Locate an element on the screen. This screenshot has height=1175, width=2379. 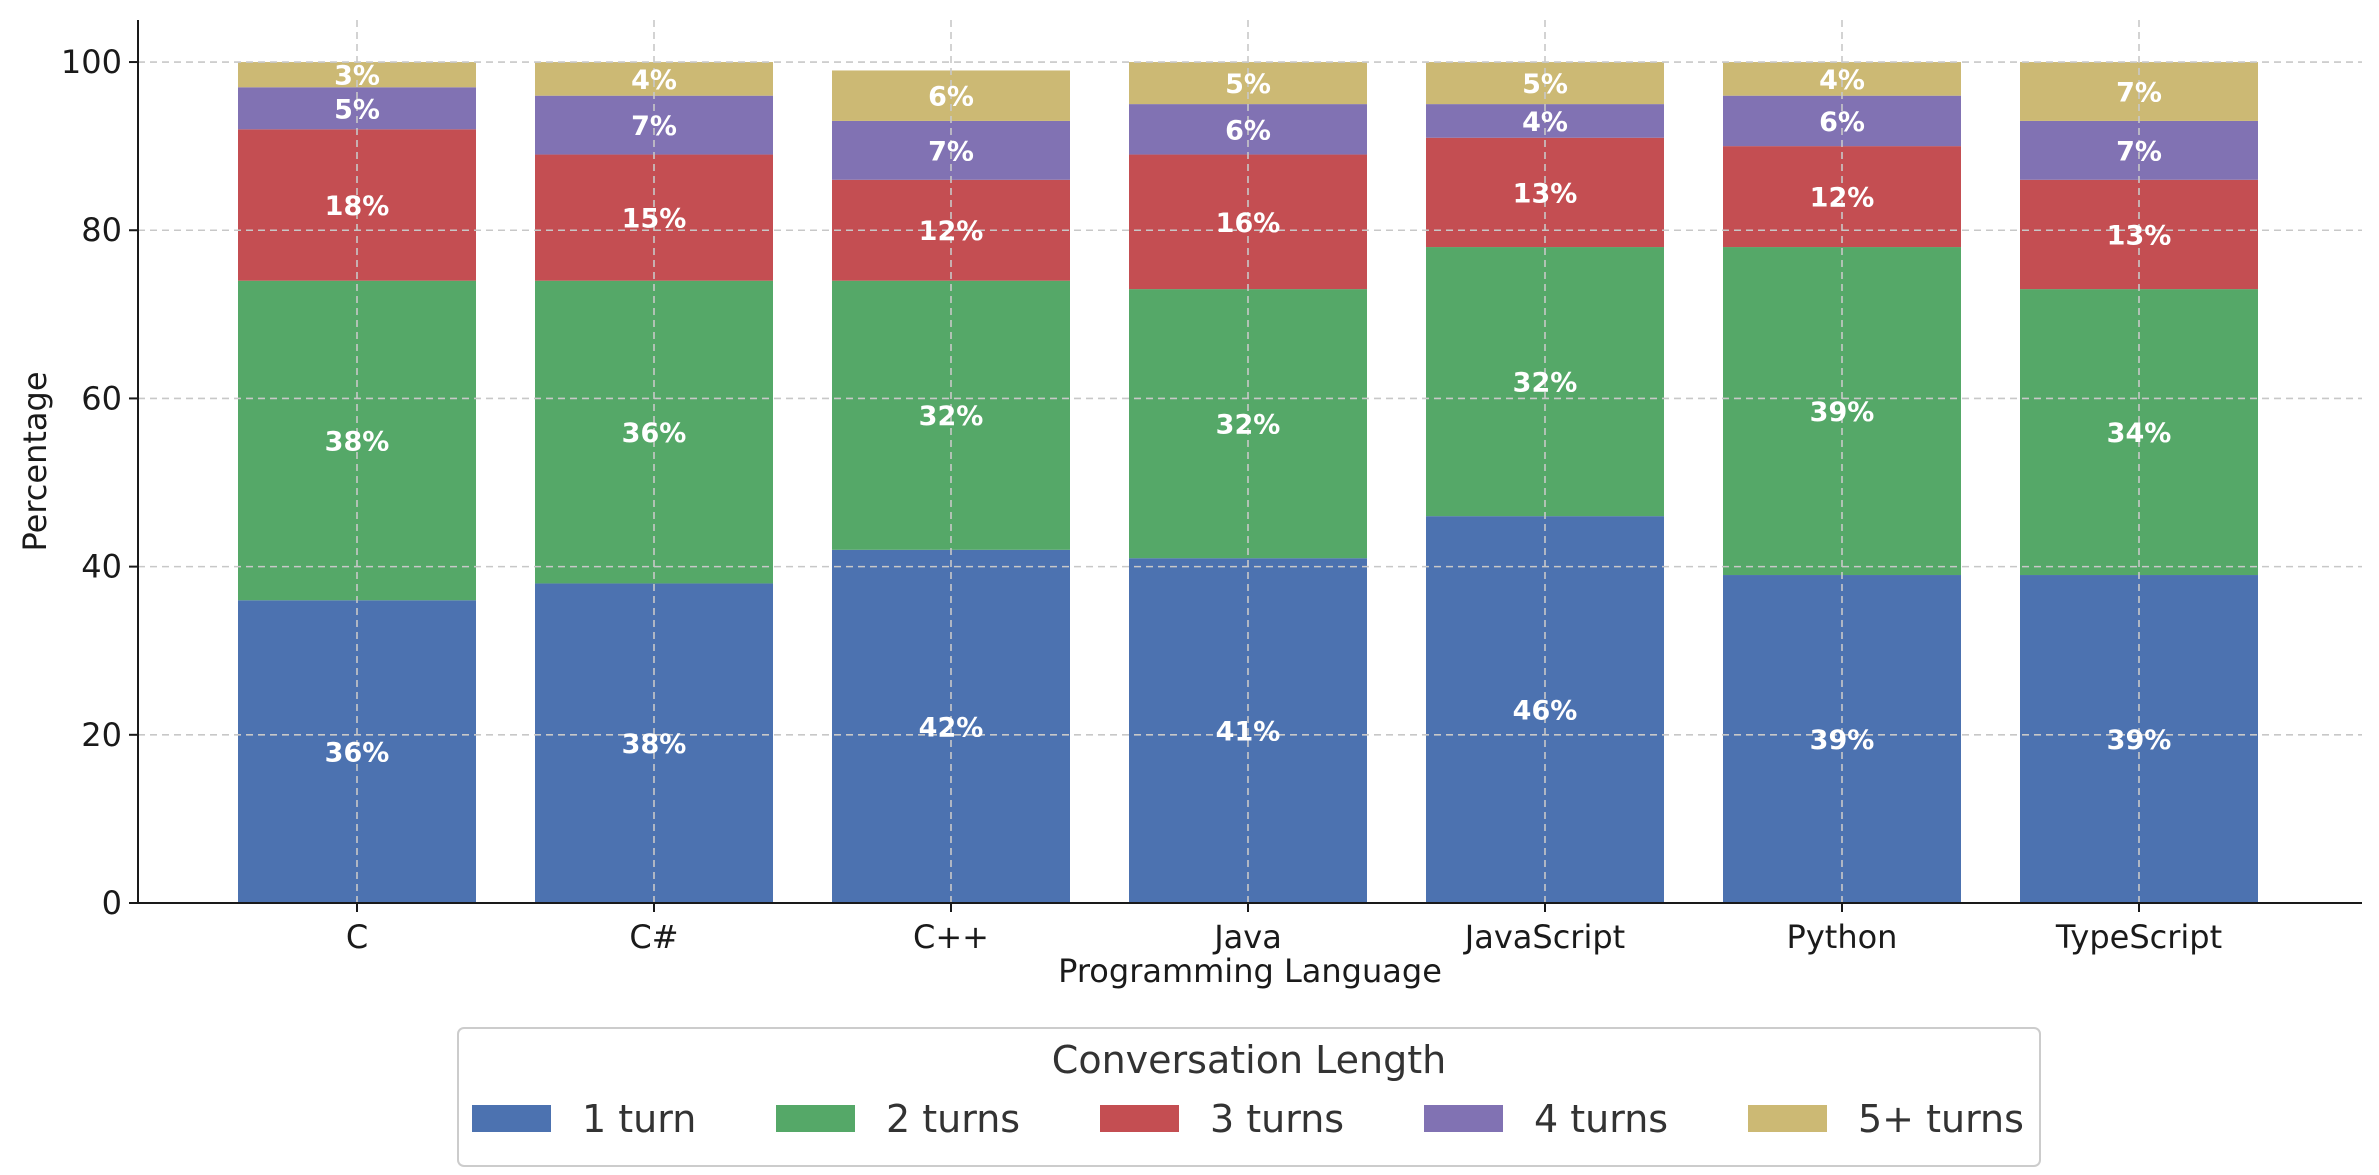
bar-python-5plus-turns is located at coordinates (1842, 79).